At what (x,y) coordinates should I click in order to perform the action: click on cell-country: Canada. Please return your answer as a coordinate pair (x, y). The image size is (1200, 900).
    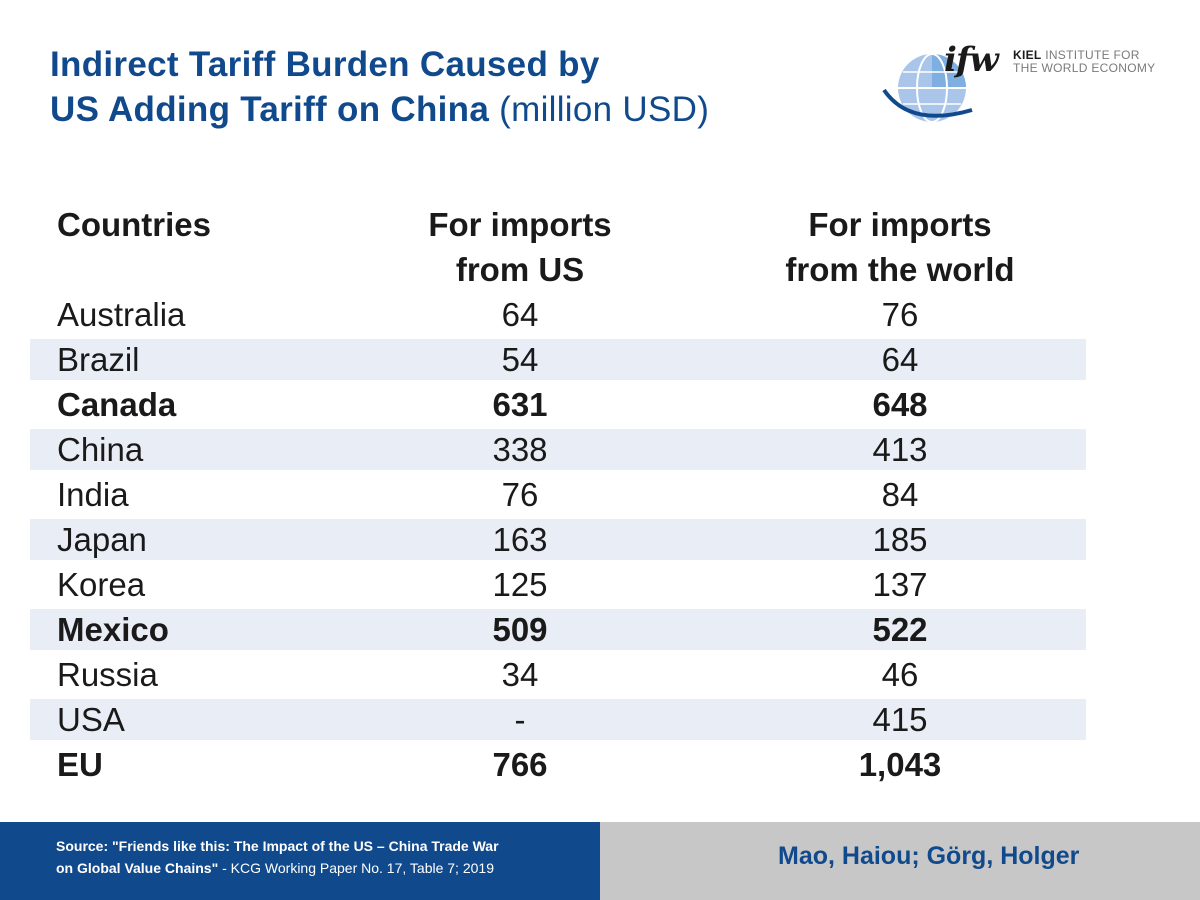
    Looking at the image, I should click on (117, 404).